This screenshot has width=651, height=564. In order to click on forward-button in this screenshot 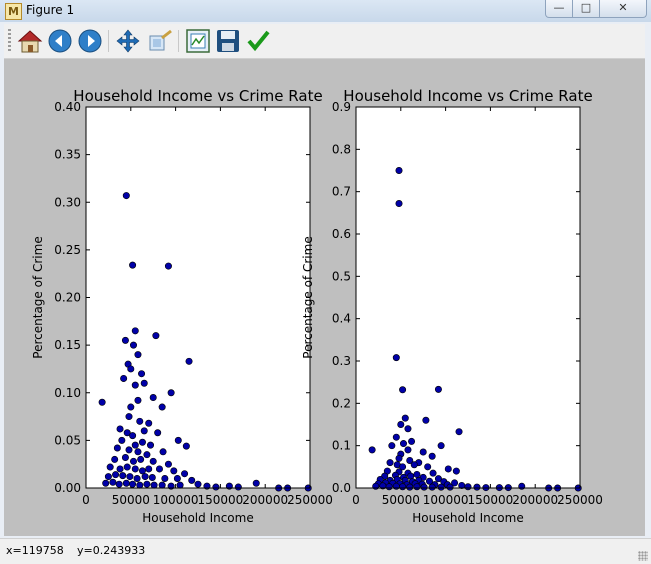, I will do `click(90, 41)`.